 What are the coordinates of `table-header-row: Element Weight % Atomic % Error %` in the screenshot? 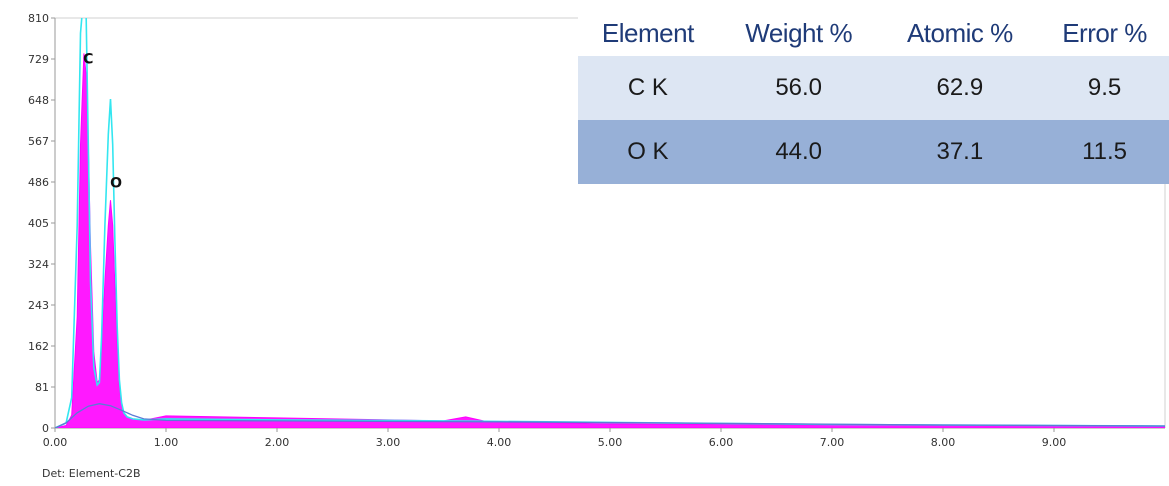 It's located at (873, 33).